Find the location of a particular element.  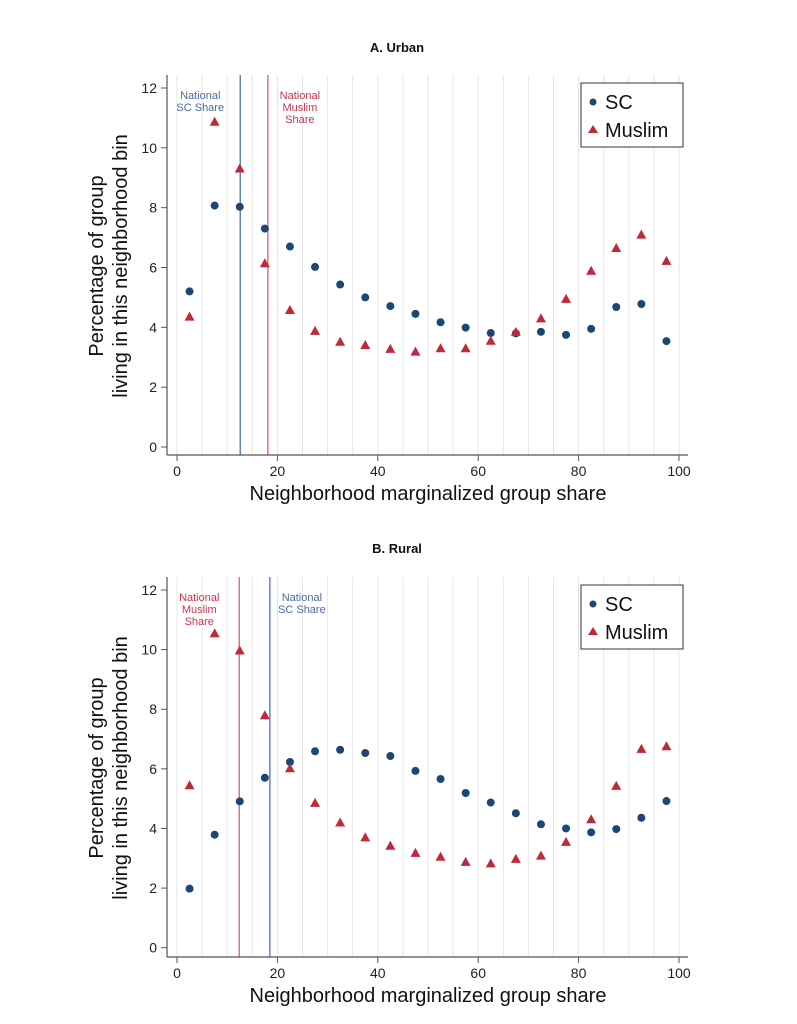

y-tick-label: 2 is located at coordinates (153, 888).